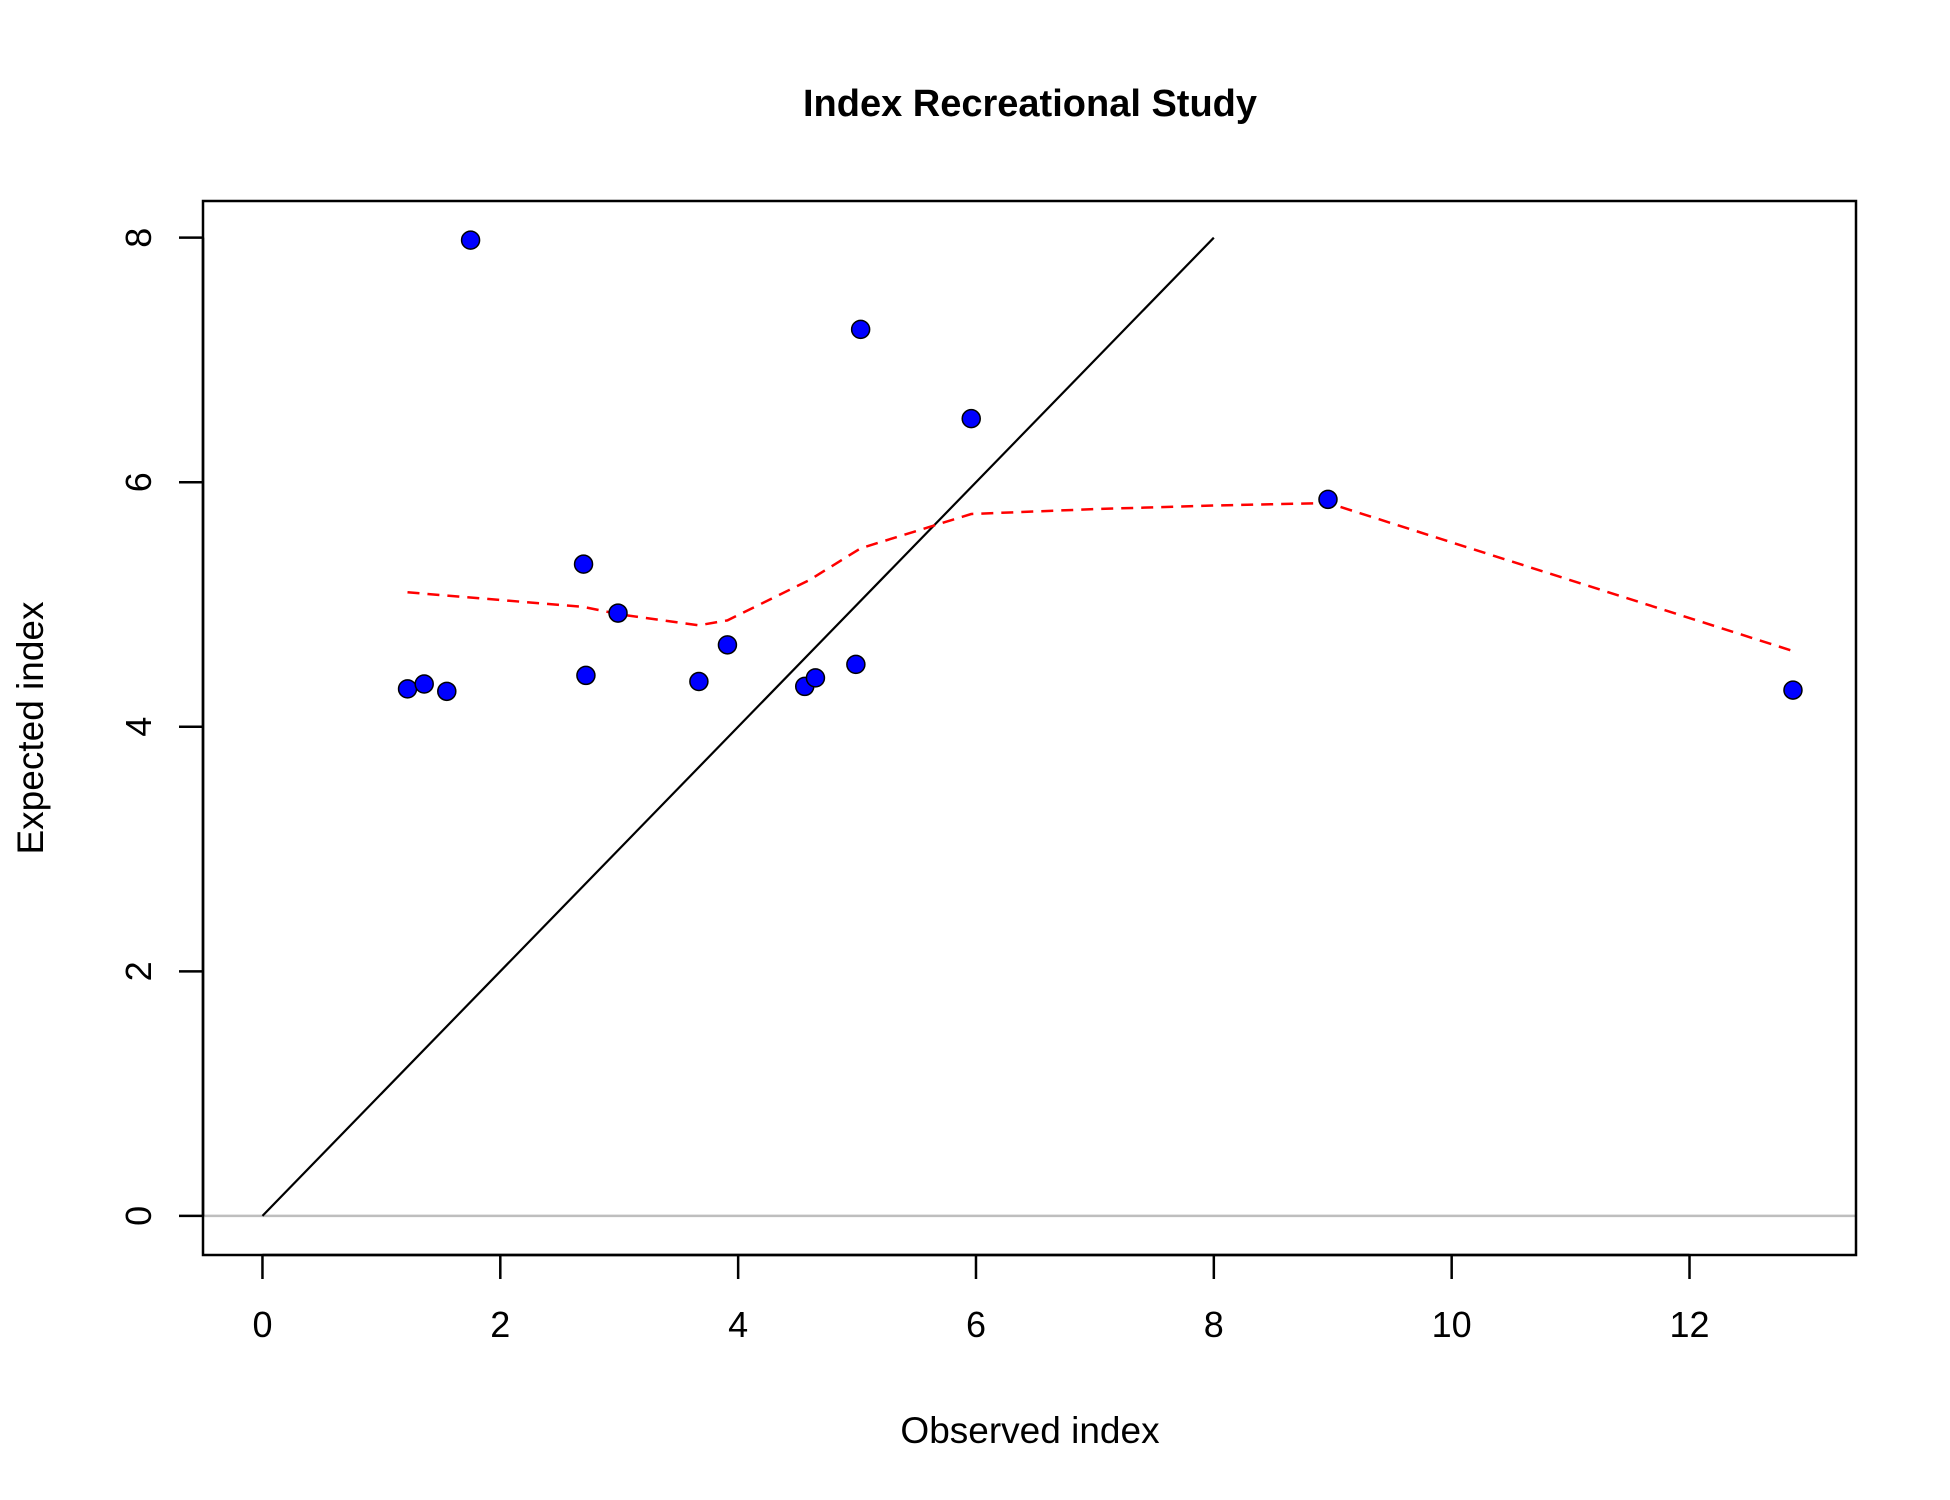 The image size is (1950, 1500). Describe the element at coordinates (161, 727) in the screenshot. I see `y-axis: 0 2 4 6 8` at that location.